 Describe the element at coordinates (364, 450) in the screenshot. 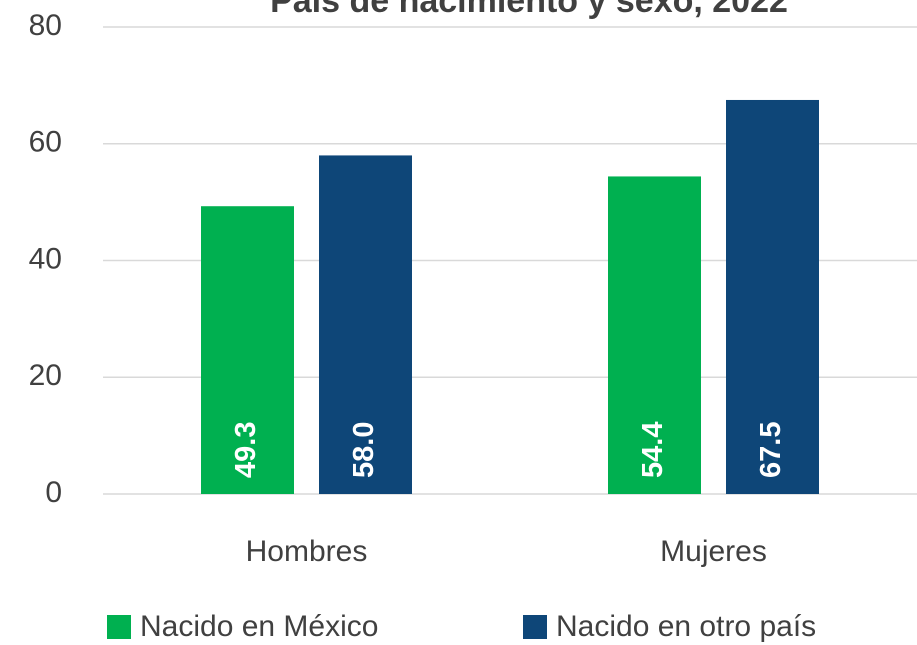

I see `value-label: 58.0` at that location.